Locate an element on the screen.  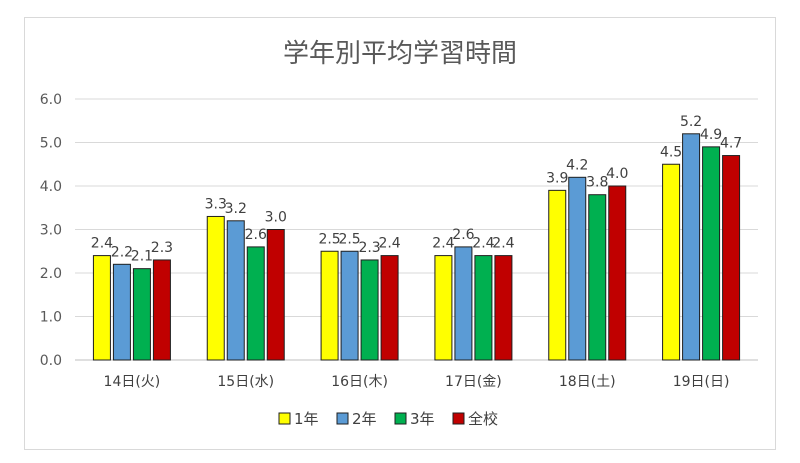
legend-label: 全校 is located at coordinates (483, 419).